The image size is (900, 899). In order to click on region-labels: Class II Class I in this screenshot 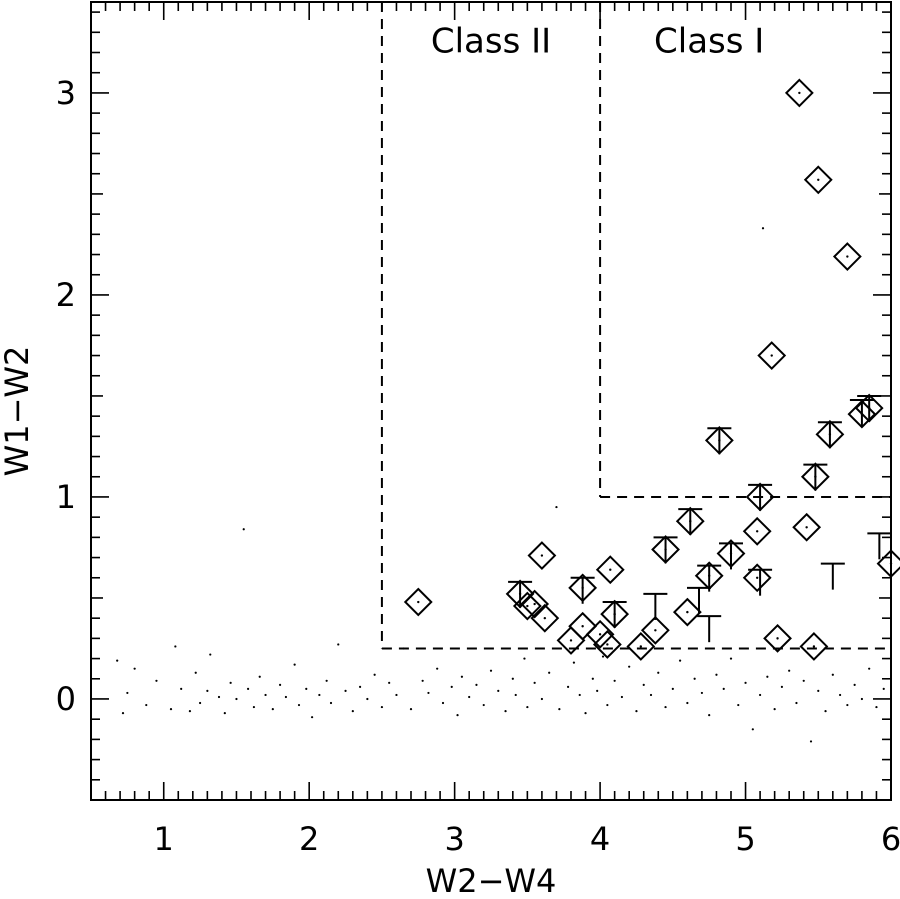, I will do `click(597, 41)`.